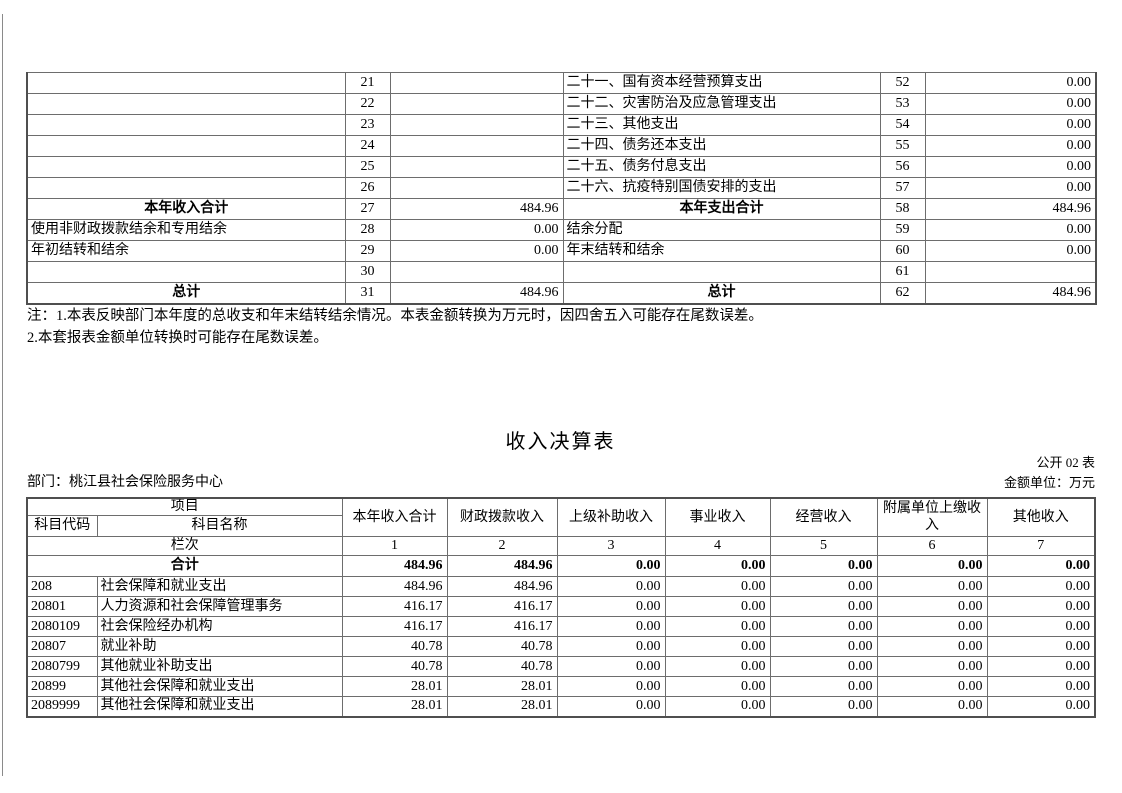 Image resolution: width=1122 pixels, height=793 pixels. What do you see at coordinates (1041, 517) in the screenshot?
I see `header-col-other-income: 其他收入` at bounding box center [1041, 517].